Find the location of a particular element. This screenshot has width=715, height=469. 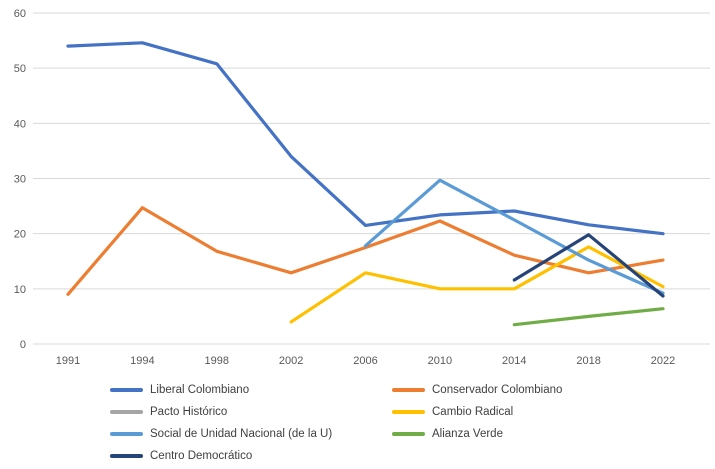

legend-label: Conservador Colombiano is located at coordinates (497, 390).